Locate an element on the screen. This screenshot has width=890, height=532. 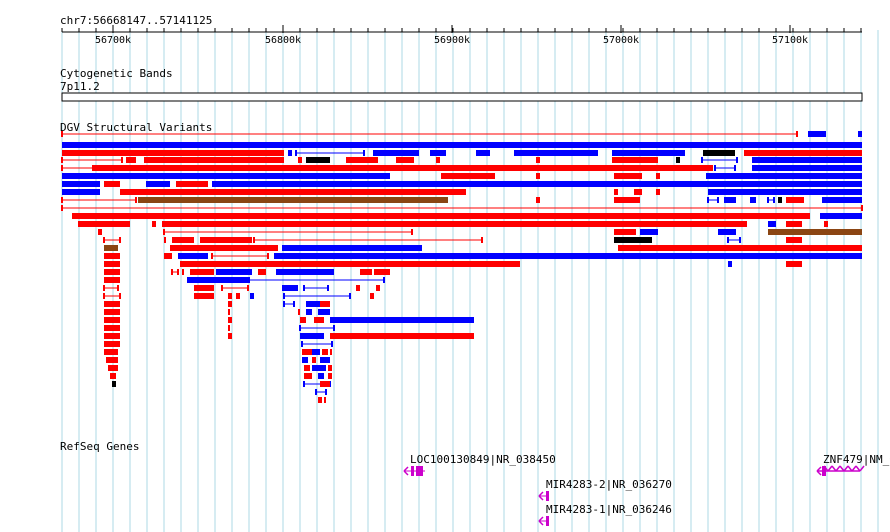
gene-label: MIR4283-1|NR_036246 is located at coordinates (609, 509).